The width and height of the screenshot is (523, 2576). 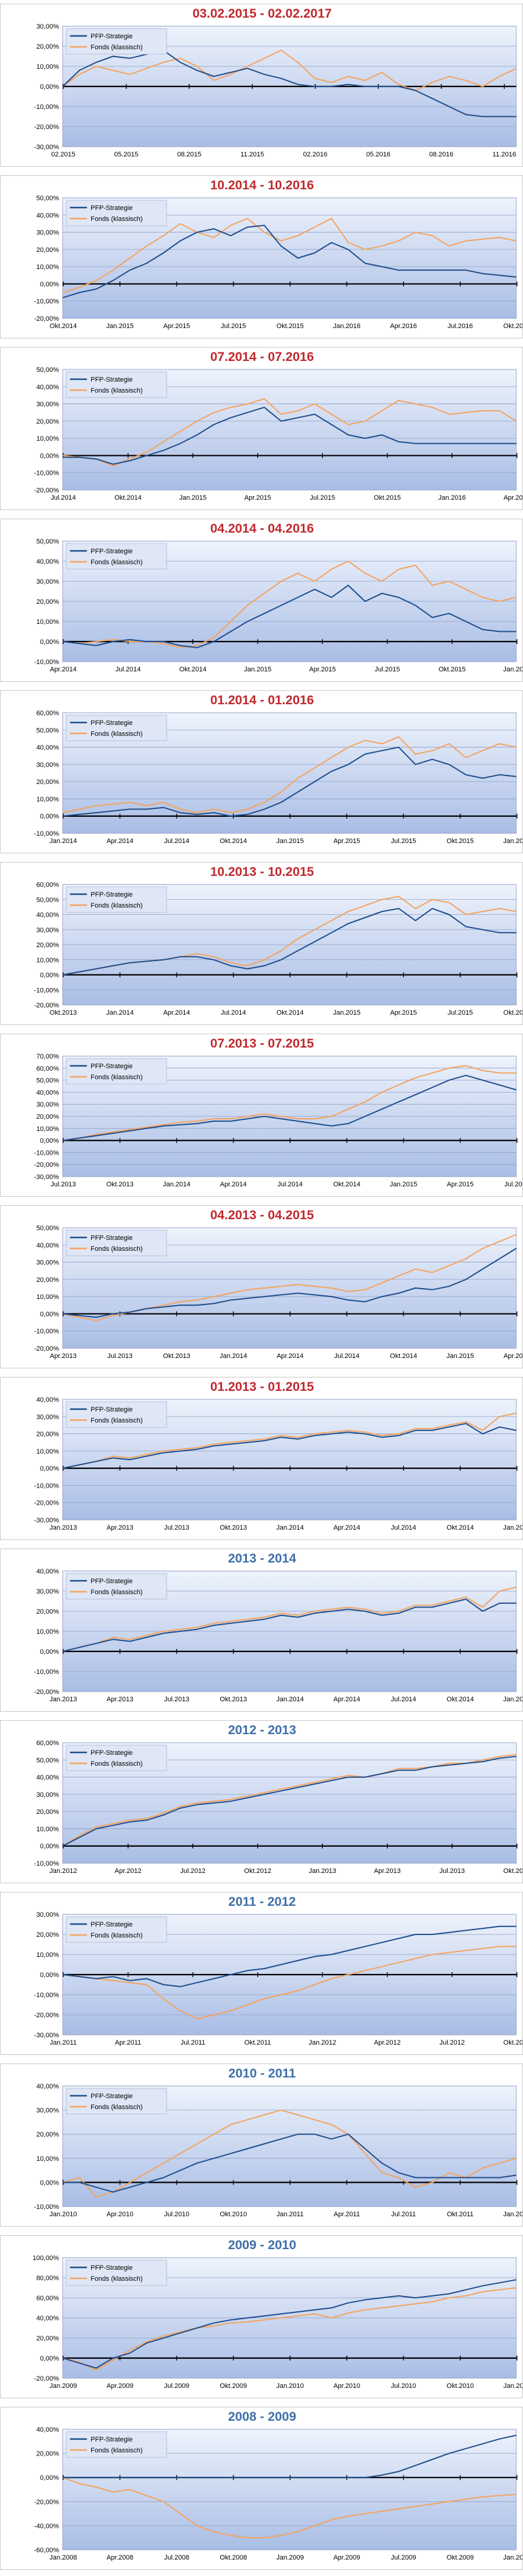 I want to click on x-tick-label: Okt.2010, so click(x=460, y=2386).